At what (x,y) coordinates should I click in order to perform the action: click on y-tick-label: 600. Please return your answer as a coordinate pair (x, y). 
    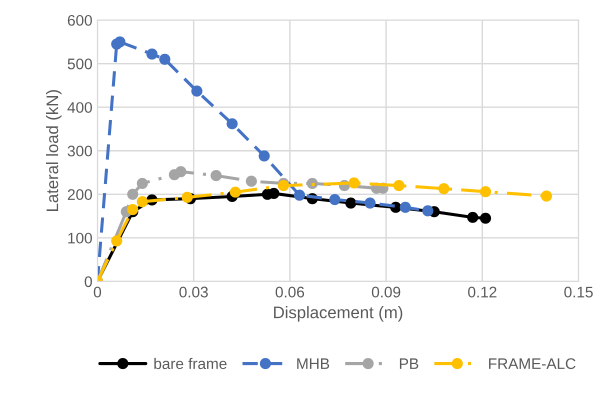
    Looking at the image, I should click on (80, 20).